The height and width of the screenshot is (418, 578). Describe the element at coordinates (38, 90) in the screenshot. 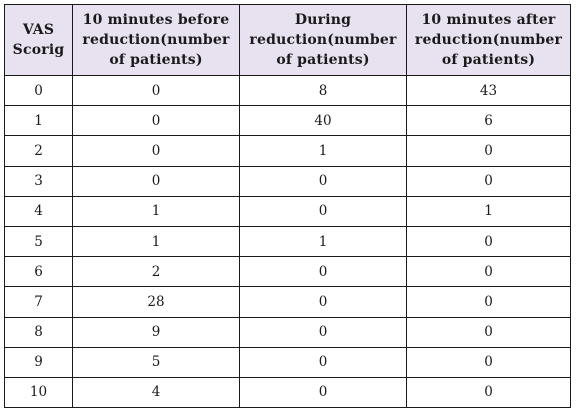

I see `cell-vas-score: 0` at that location.